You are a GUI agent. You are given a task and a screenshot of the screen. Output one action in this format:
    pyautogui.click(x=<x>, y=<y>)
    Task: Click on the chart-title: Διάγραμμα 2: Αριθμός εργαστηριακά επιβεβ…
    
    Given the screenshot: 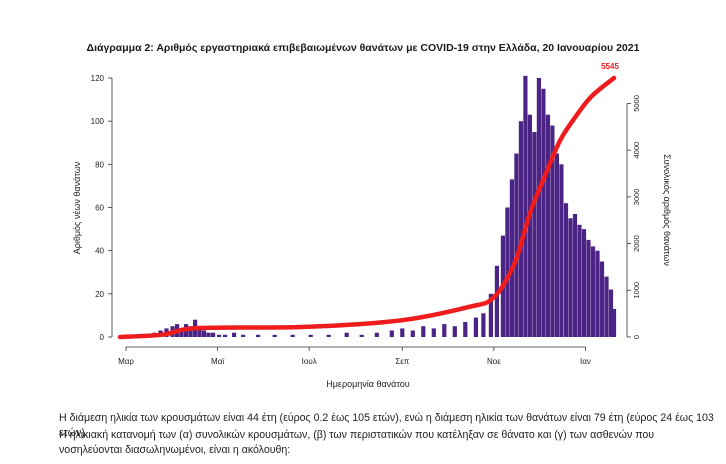 What is the action you would take?
    pyautogui.click(x=363, y=48)
    